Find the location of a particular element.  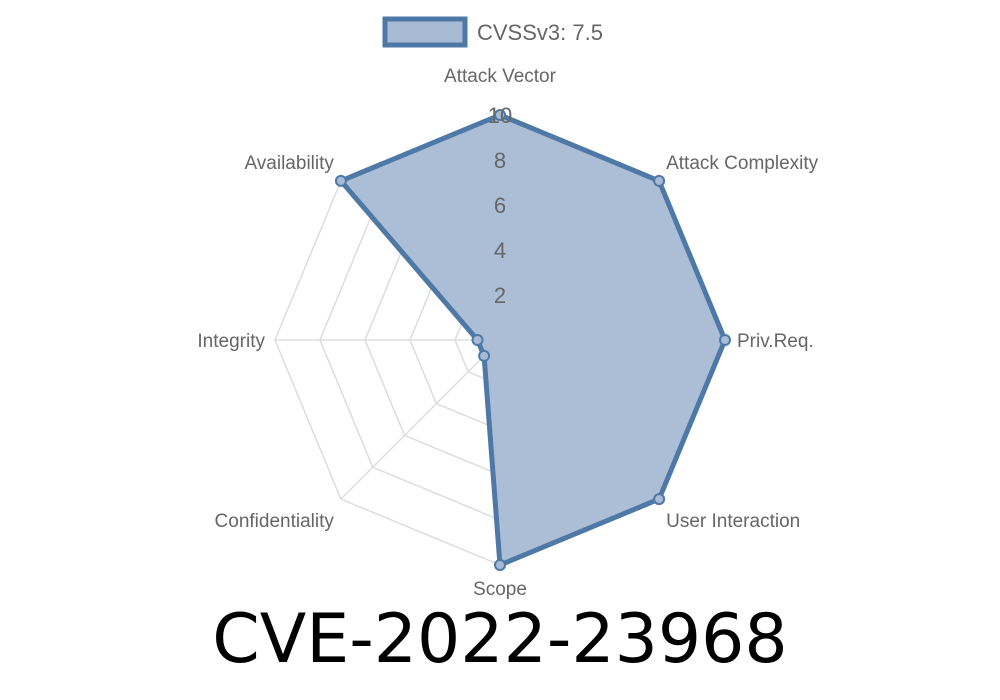

legend-swatch is located at coordinates (425, 32).